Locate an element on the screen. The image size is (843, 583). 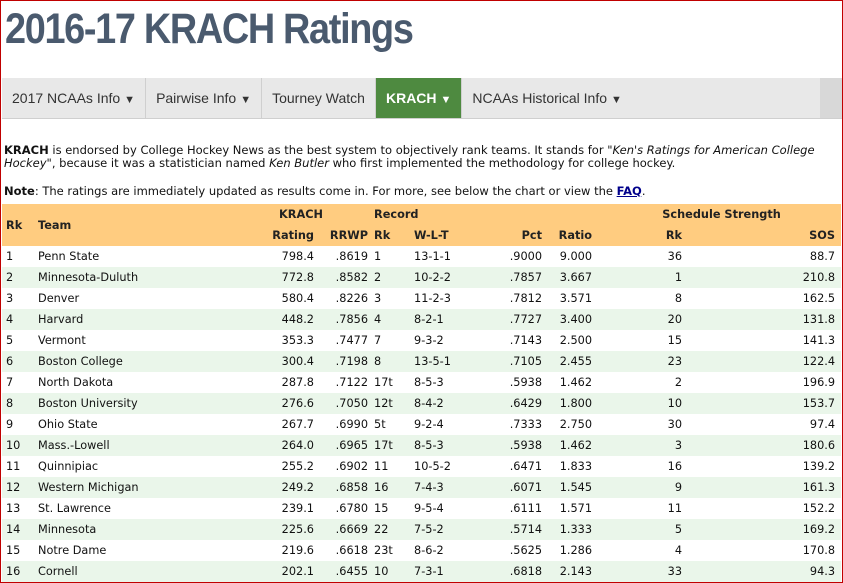
cell-sos-rk: 9 is located at coordinates (647, 487).